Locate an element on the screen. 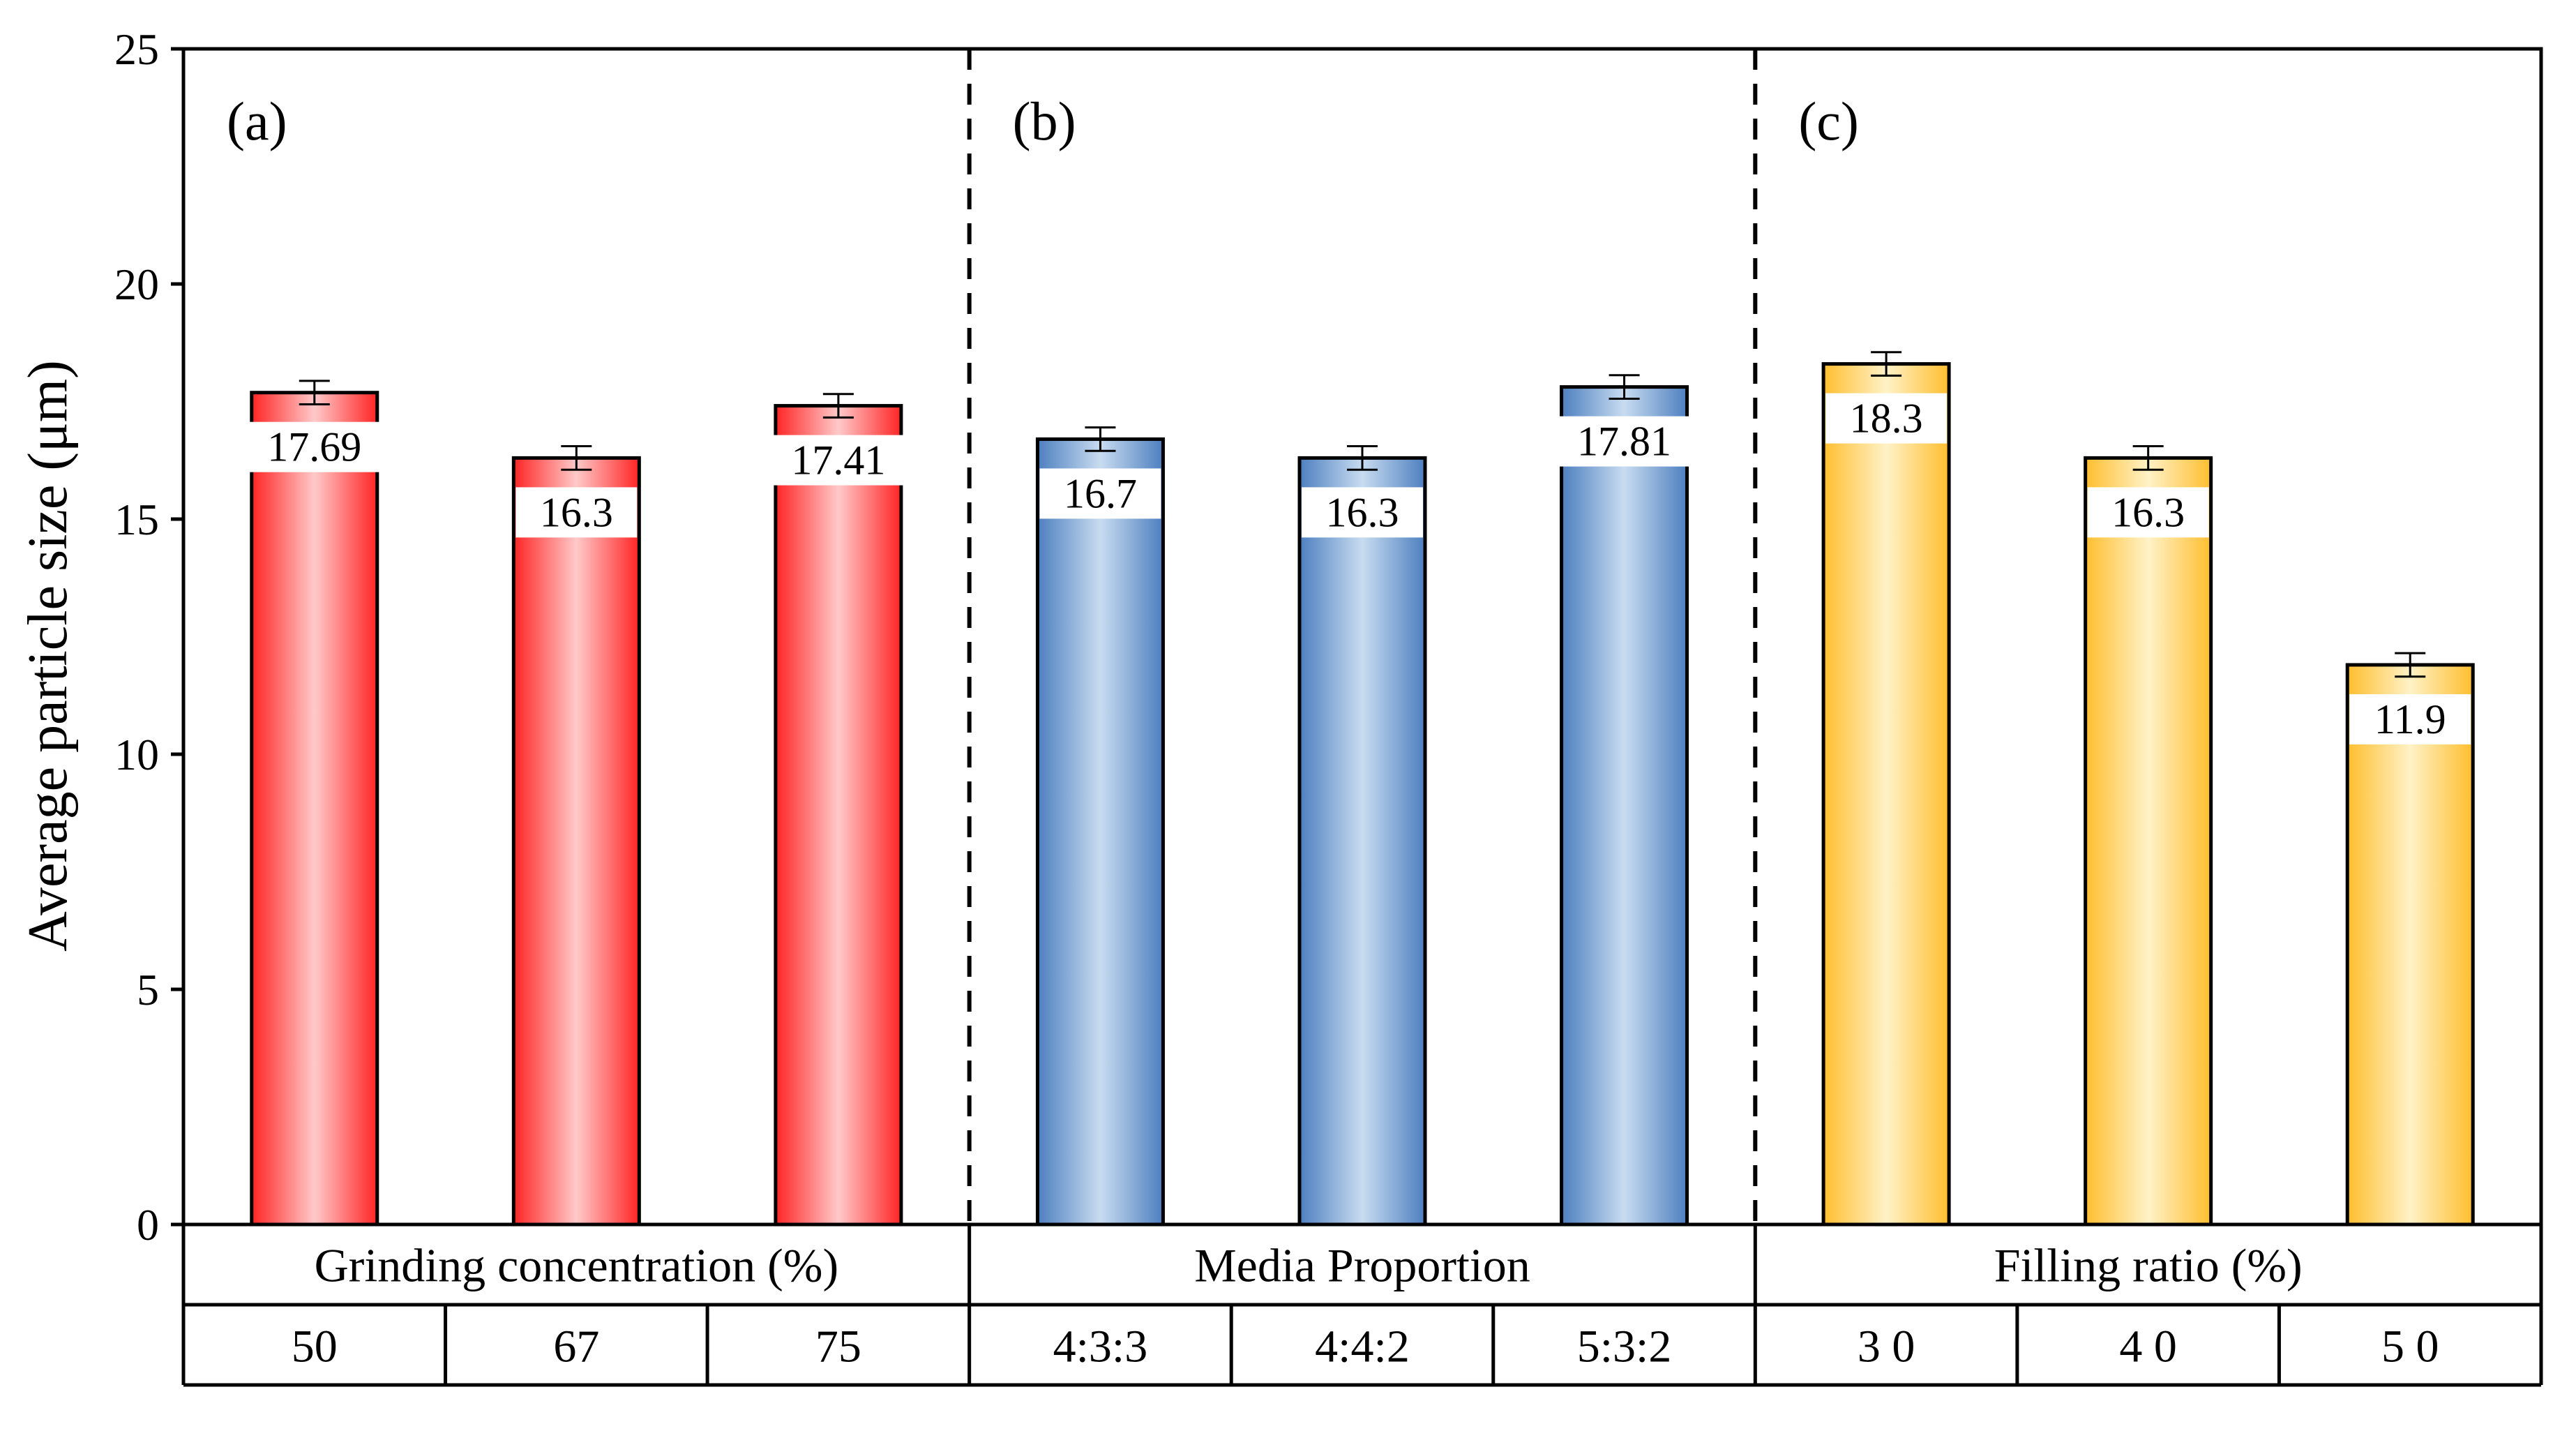 The width and height of the screenshot is (2576, 1431). group-title-0: Grinding concentration (%) is located at coordinates (577, 1265).